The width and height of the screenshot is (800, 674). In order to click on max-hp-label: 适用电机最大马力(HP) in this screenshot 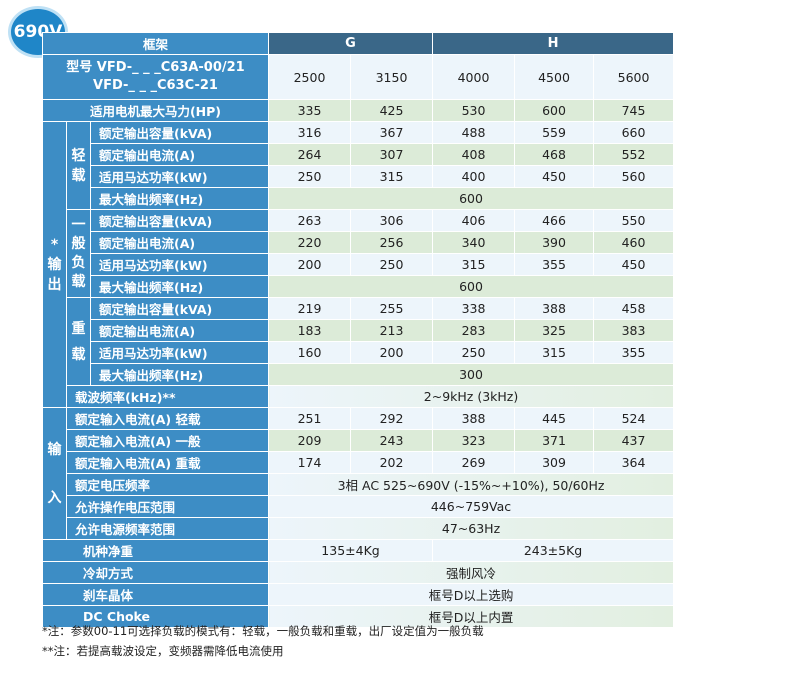, I will do `click(155, 110)`.